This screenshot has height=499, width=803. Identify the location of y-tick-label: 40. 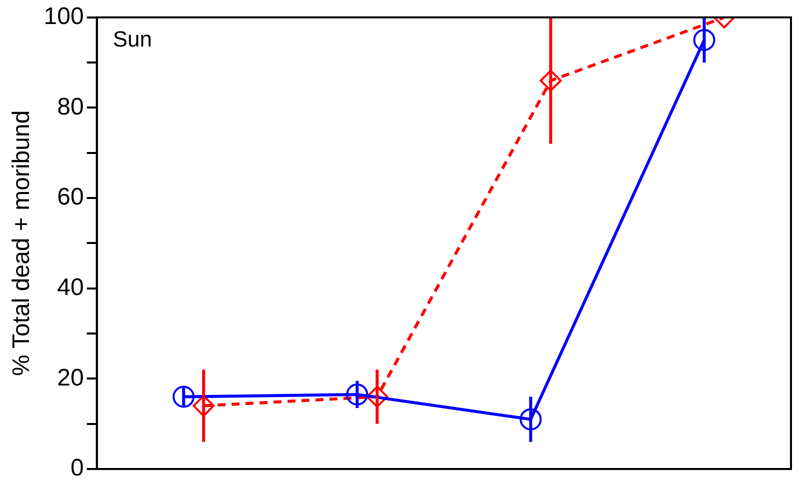
(70, 287).